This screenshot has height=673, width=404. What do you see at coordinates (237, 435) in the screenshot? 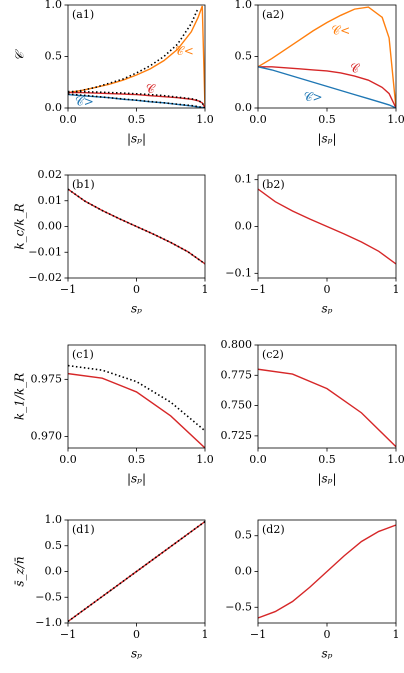
I see `y-tick-label: 0.725` at bounding box center [237, 435].